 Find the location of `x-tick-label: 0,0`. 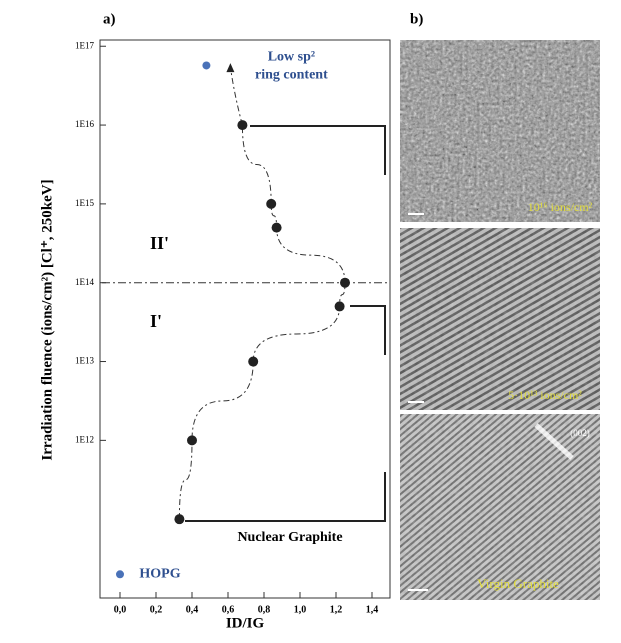

x-tick-label: 0,0 is located at coordinates (120, 609).